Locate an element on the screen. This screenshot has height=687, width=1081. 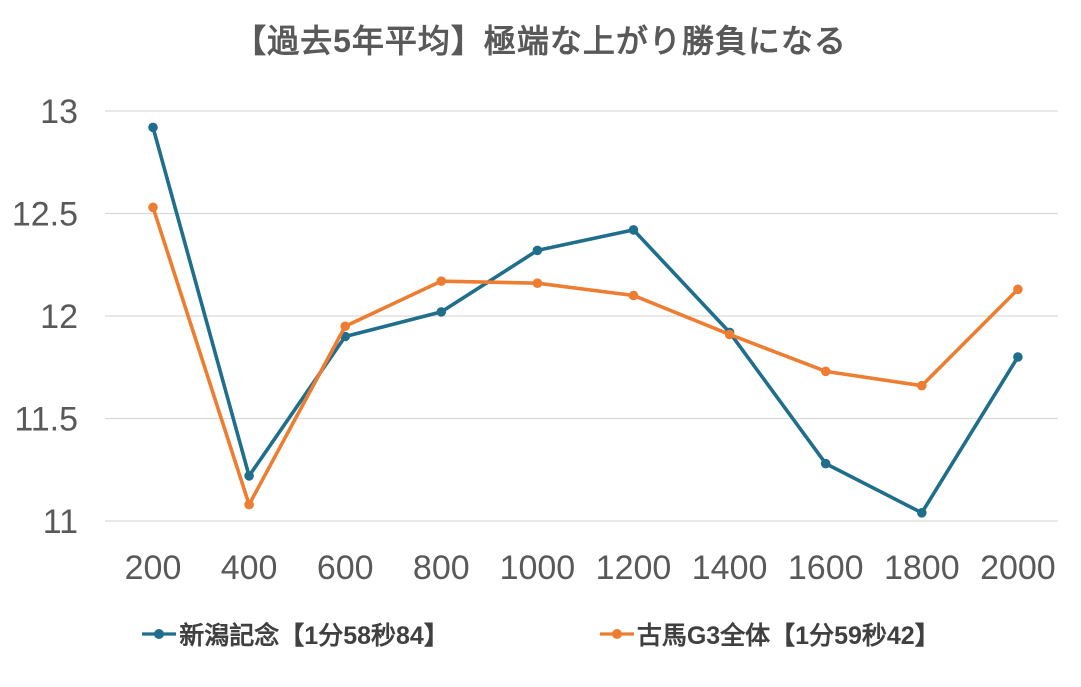
x-axis-tick-label: 2000 is located at coordinates (1018, 568).